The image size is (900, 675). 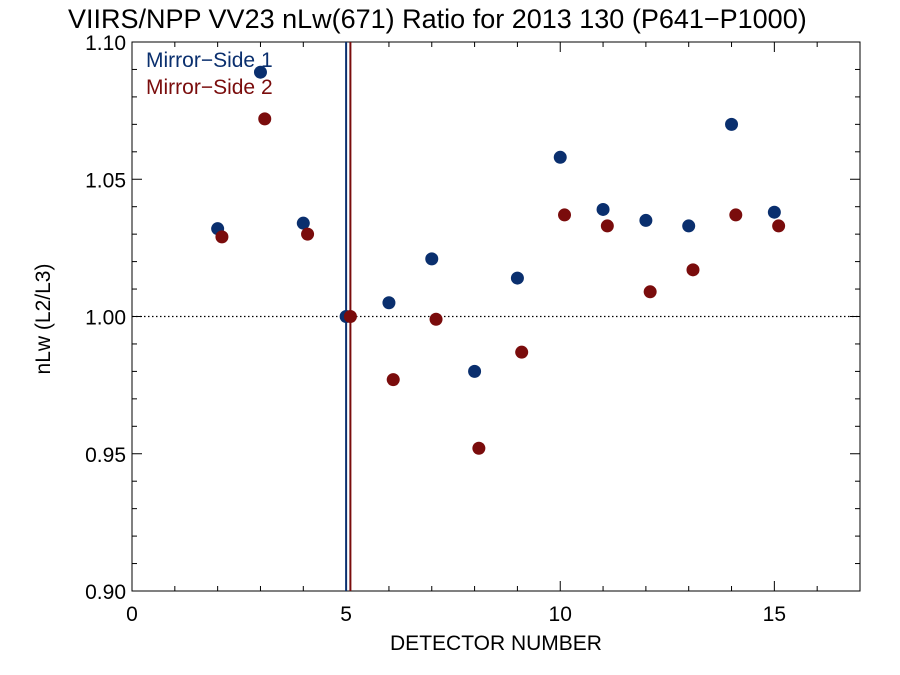 What do you see at coordinates (132, 614) in the screenshot?
I see `x-tick-label: 0` at bounding box center [132, 614].